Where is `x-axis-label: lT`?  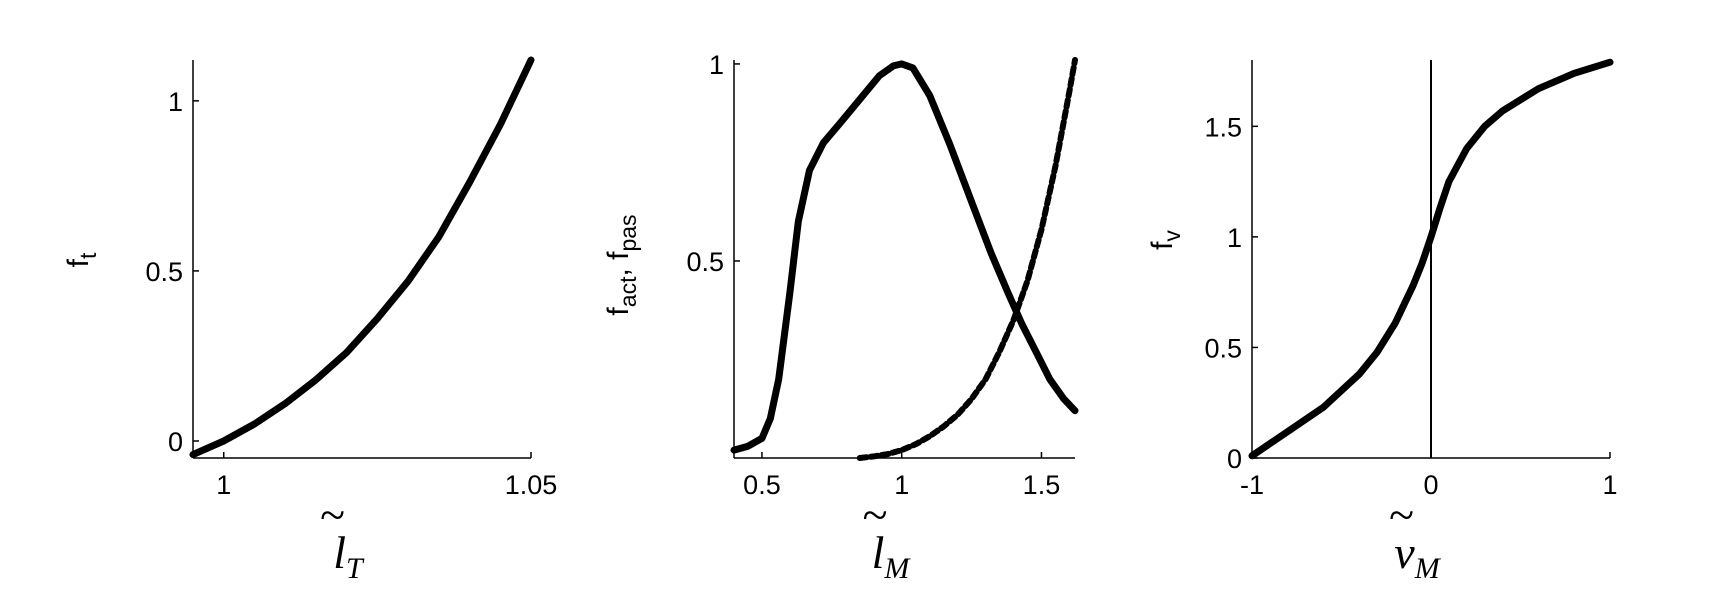
x-axis-label: lT is located at coordinates (349, 556).